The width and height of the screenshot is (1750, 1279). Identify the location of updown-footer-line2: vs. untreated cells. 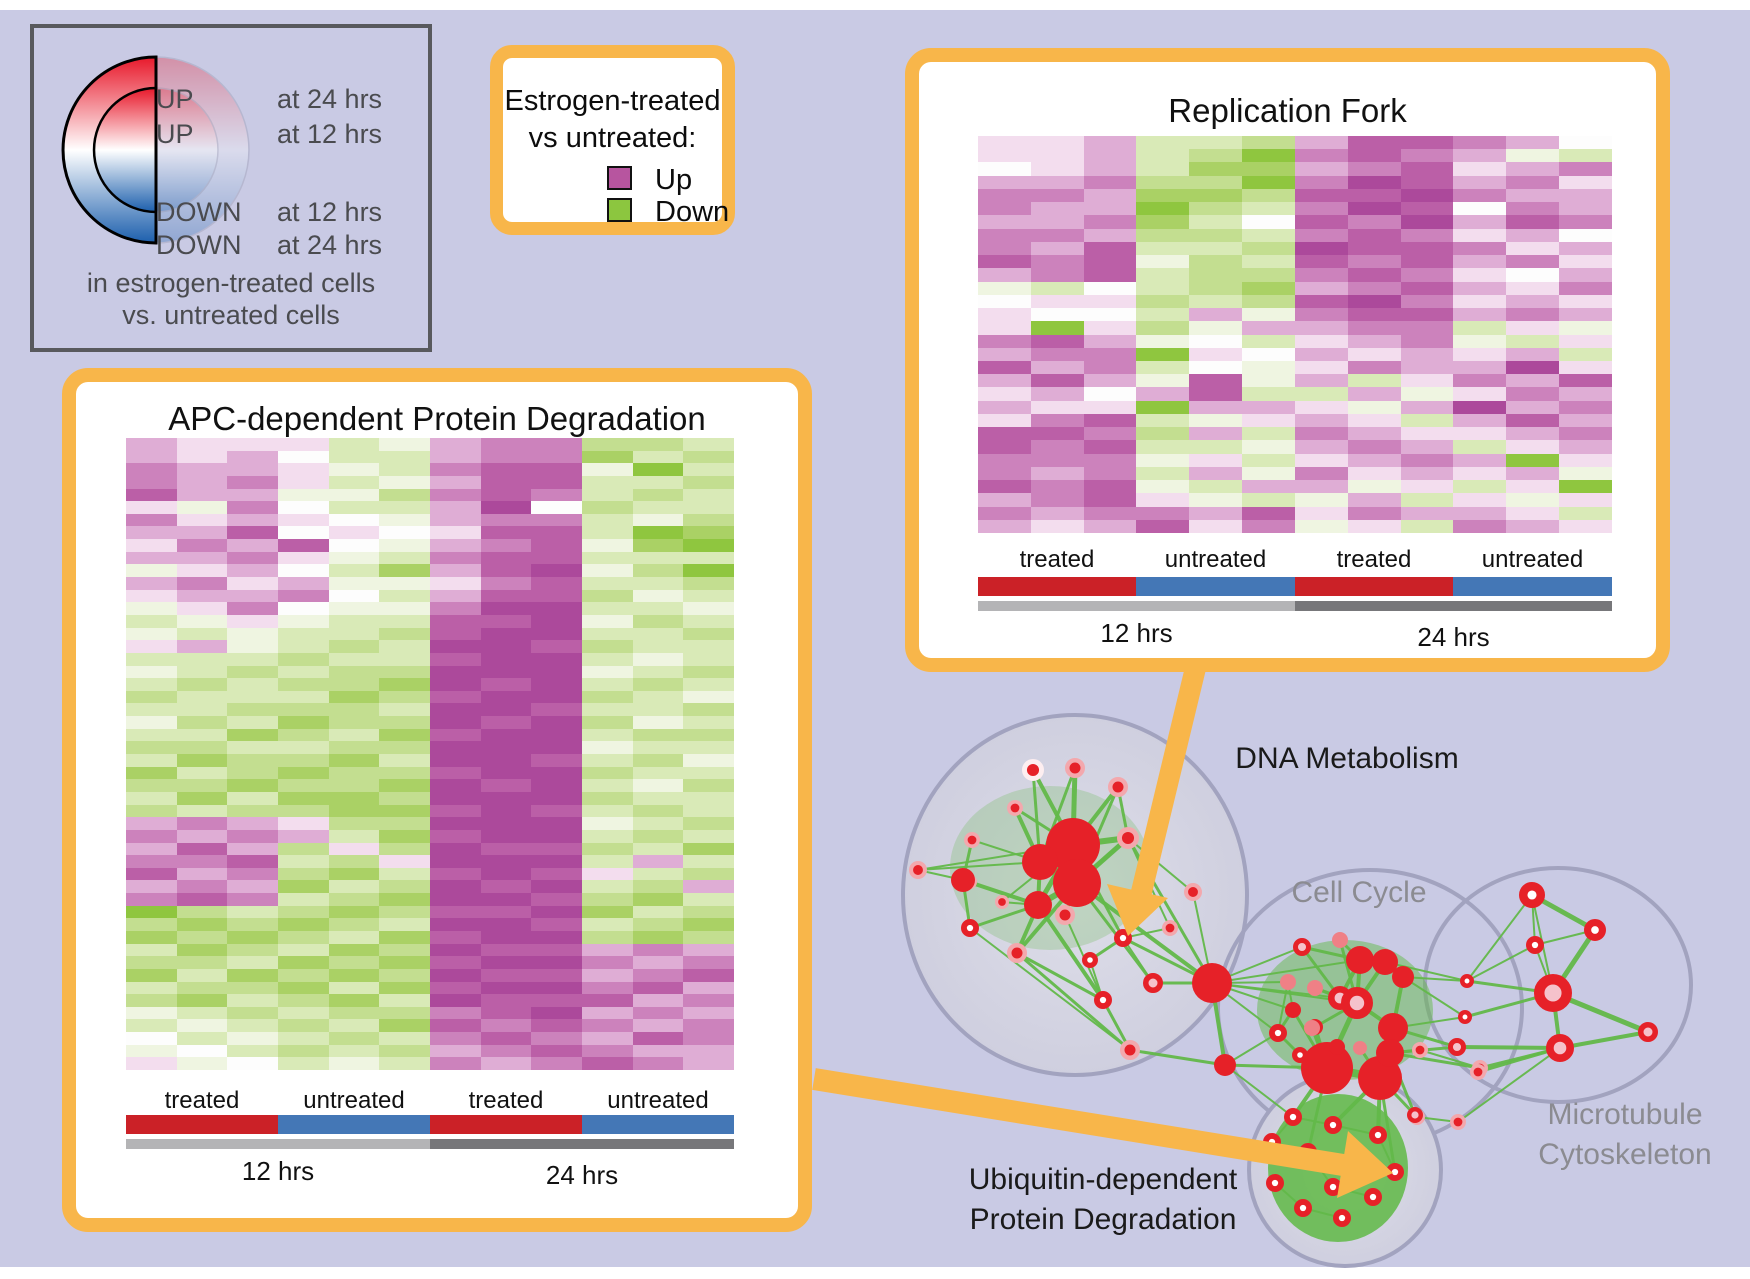
(231, 315).